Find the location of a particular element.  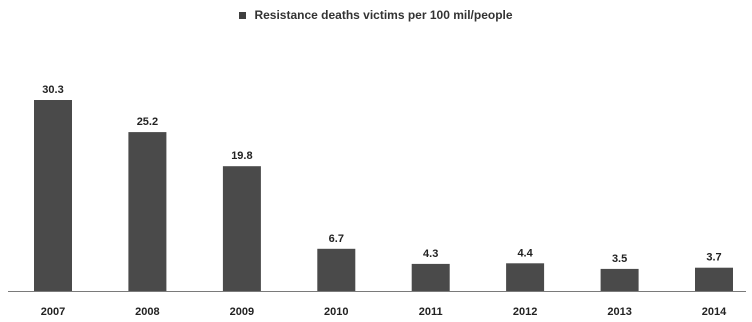

legend-swatch is located at coordinates (243, 15).